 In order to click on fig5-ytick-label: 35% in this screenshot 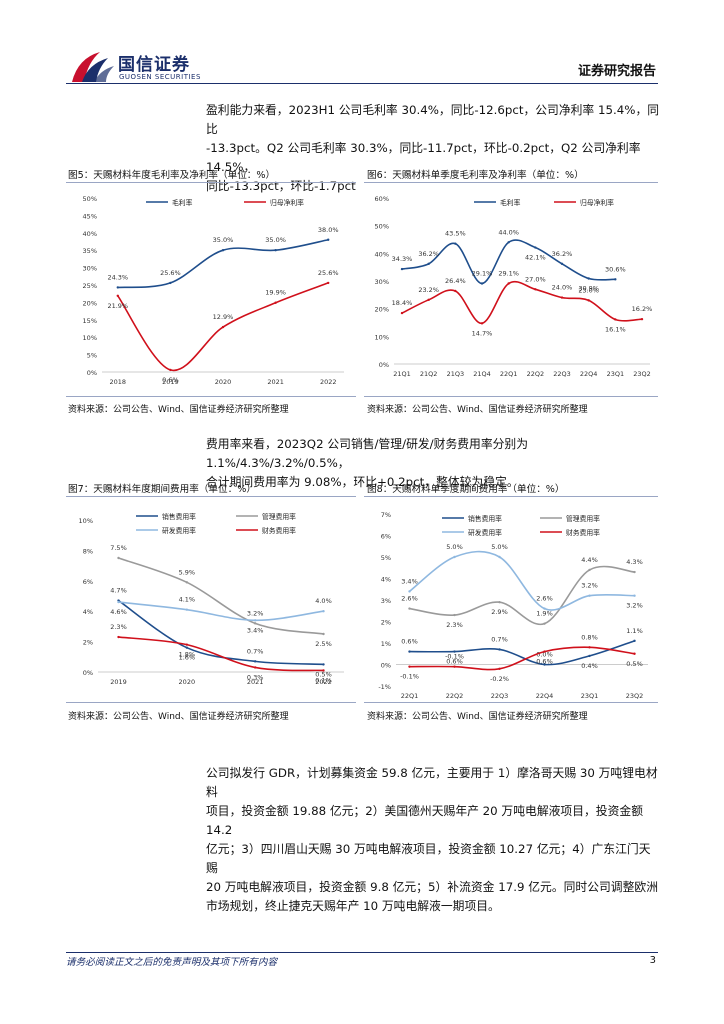, I will do `click(90, 251)`.